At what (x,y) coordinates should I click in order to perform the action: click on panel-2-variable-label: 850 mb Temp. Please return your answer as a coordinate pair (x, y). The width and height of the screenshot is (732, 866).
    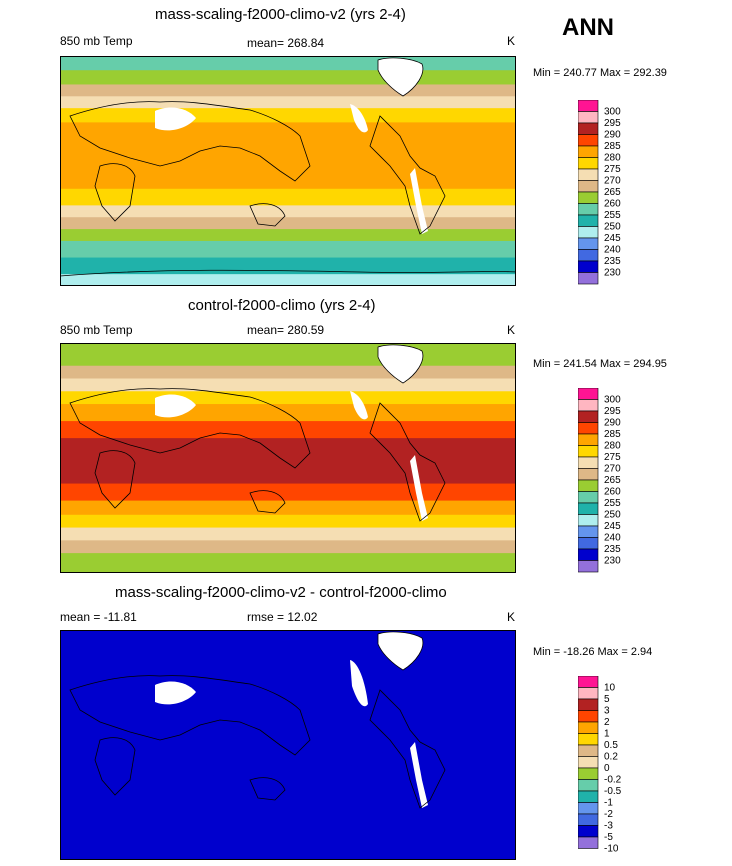
    Looking at the image, I should click on (96, 330).